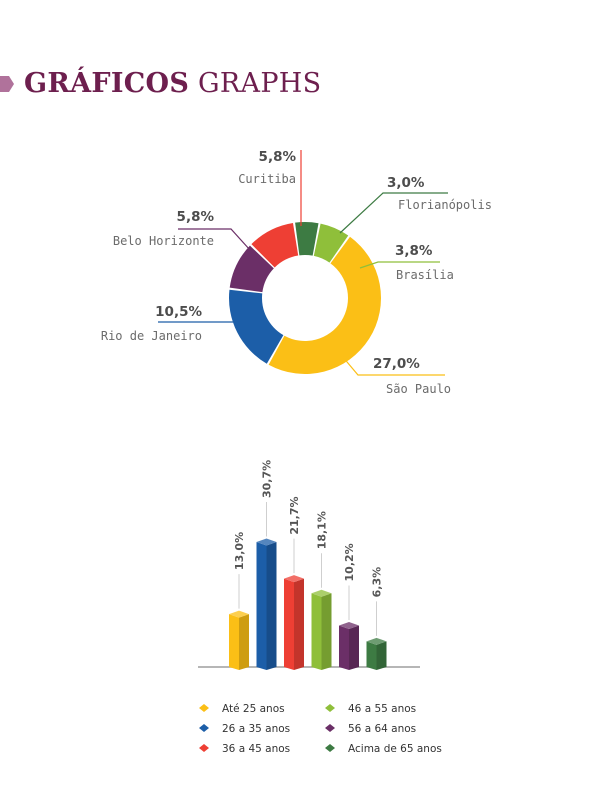 The image size is (600, 803). What do you see at coordinates (107, 83) in the screenshot?
I see `page-title-bold: GRÁFICOS` at bounding box center [107, 83].